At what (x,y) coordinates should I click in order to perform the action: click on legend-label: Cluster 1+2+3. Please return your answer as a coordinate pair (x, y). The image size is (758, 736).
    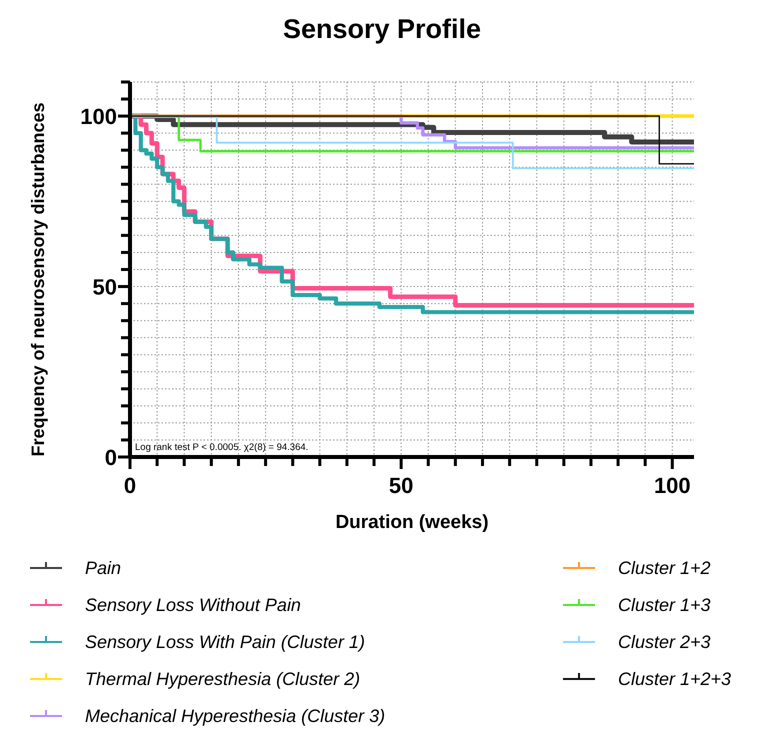
    Looking at the image, I should click on (675, 679).